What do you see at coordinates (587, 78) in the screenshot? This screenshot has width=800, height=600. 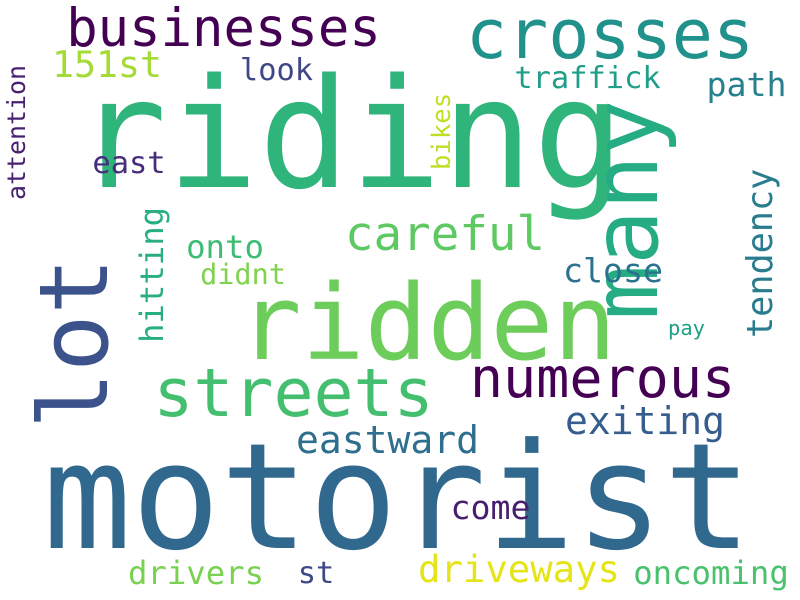 I see `word-traffick: traffick` at bounding box center [587, 78].